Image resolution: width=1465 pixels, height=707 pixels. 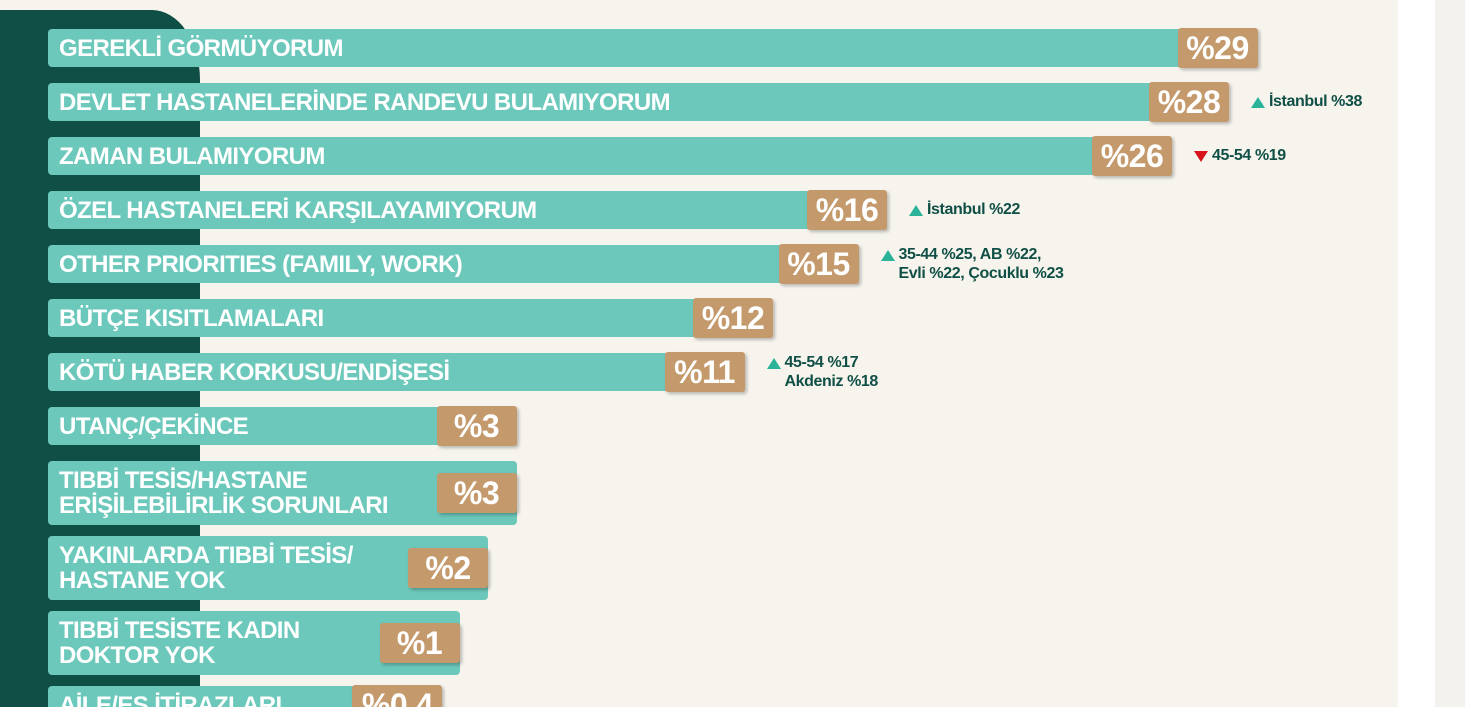 I want to click on bar: AİLE/EŞ İTİRAZLARI, so click(x=245, y=696).